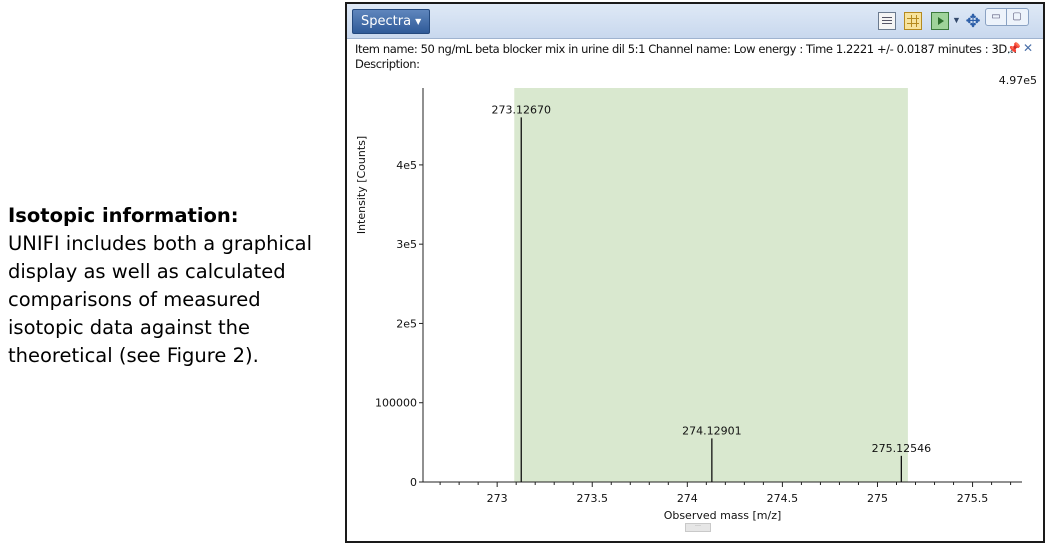 The image size is (1053, 551). Describe the element at coordinates (1028, 48) in the screenshot. I see `close-icon: ✕` at that location.